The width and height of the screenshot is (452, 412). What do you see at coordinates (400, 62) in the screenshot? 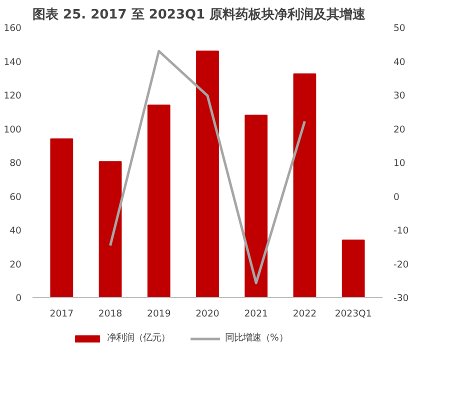
I see `y2-tick-label: 40` at bounding box center [400, 62].